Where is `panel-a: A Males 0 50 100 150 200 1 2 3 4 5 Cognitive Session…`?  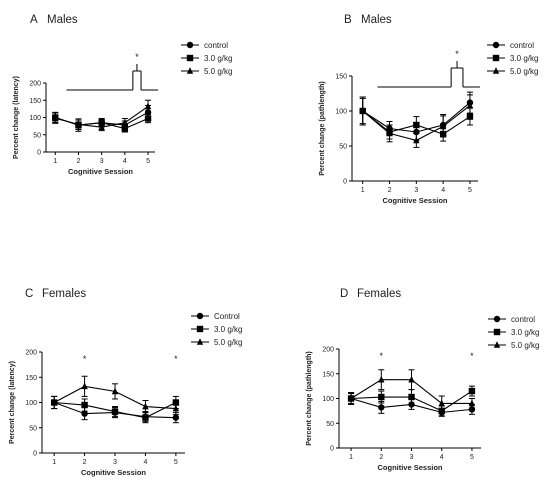 panel-a: A Males 0 50 100 150 200 1 2 3 4 5 Cognitive Session… is located at coordinates (122, 95).